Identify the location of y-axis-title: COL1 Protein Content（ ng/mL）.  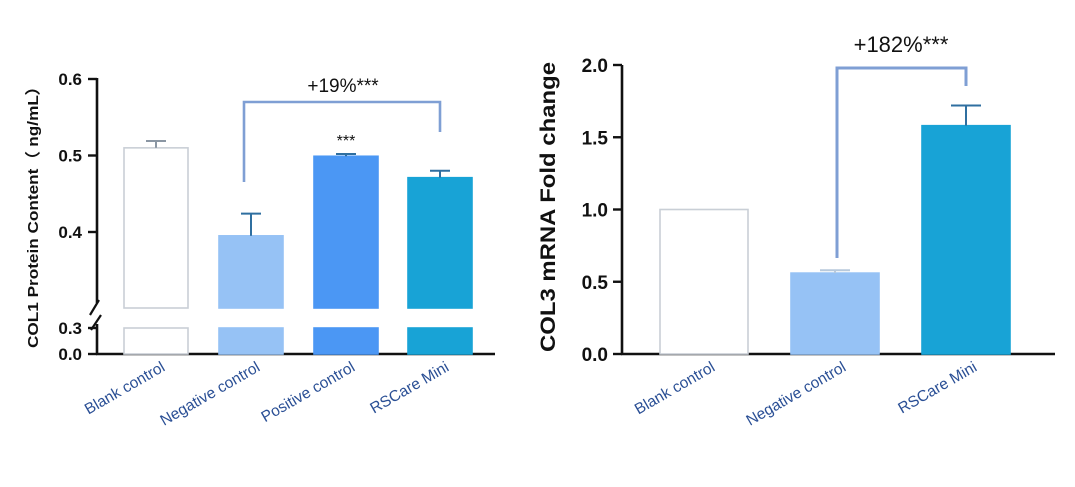
(33, 213).